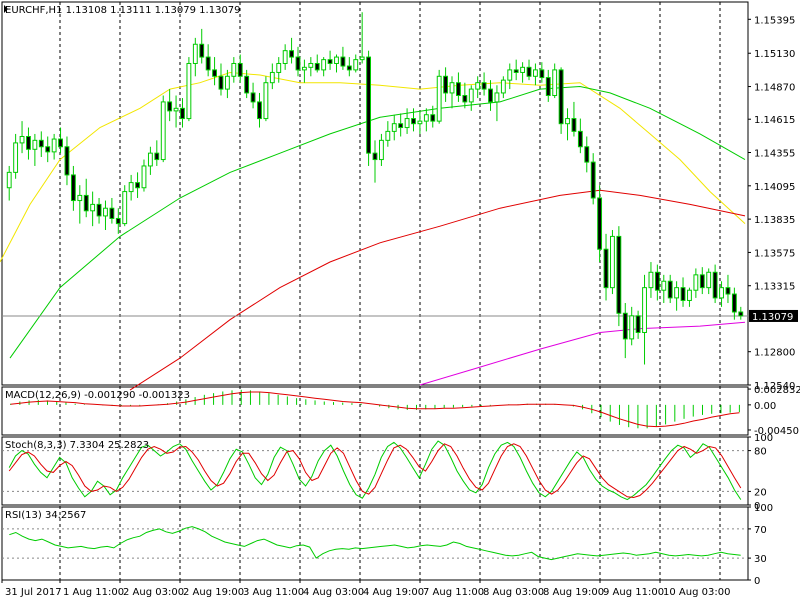  I want to click on rsi-axis-label: 30, so click(760, 559).